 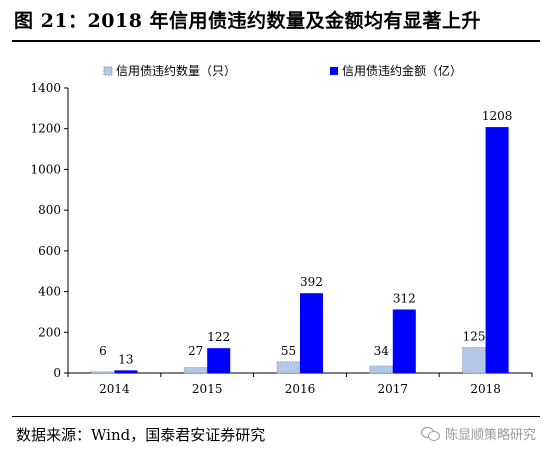 What do you see at coordinates (497, 116) in the screenshot?
I see `data-label-amount: 1208` at bounding box center [497, 116].